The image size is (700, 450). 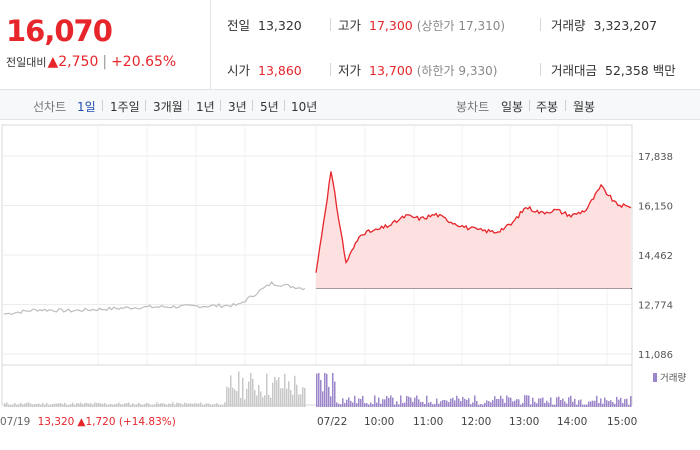 What do you see at coordinates (512, 107) in the screenshot?
I see `period-daily-candle: 일봉` at bounding box center [512, 107].